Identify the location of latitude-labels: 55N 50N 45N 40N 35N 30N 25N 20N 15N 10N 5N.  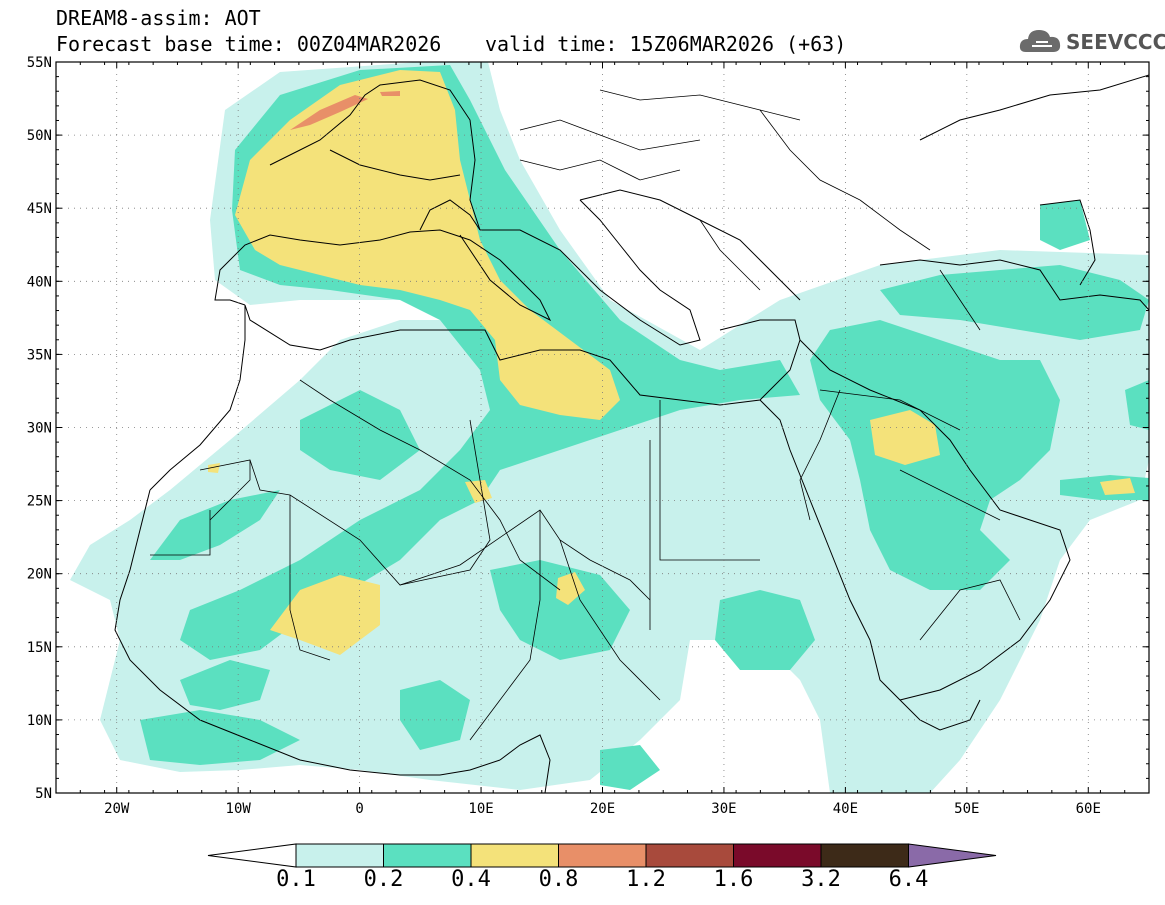
(39, 428).